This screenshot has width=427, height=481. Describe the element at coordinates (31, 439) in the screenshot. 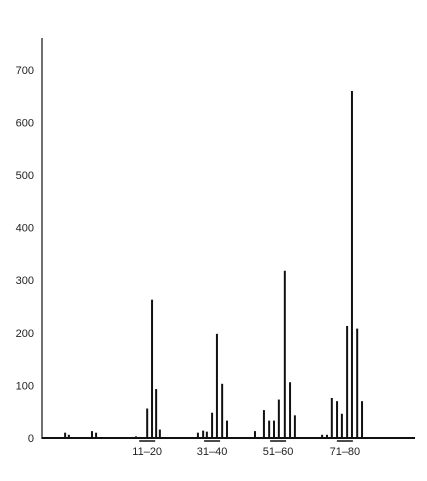

I see `y-tick-label: 0` at that location.